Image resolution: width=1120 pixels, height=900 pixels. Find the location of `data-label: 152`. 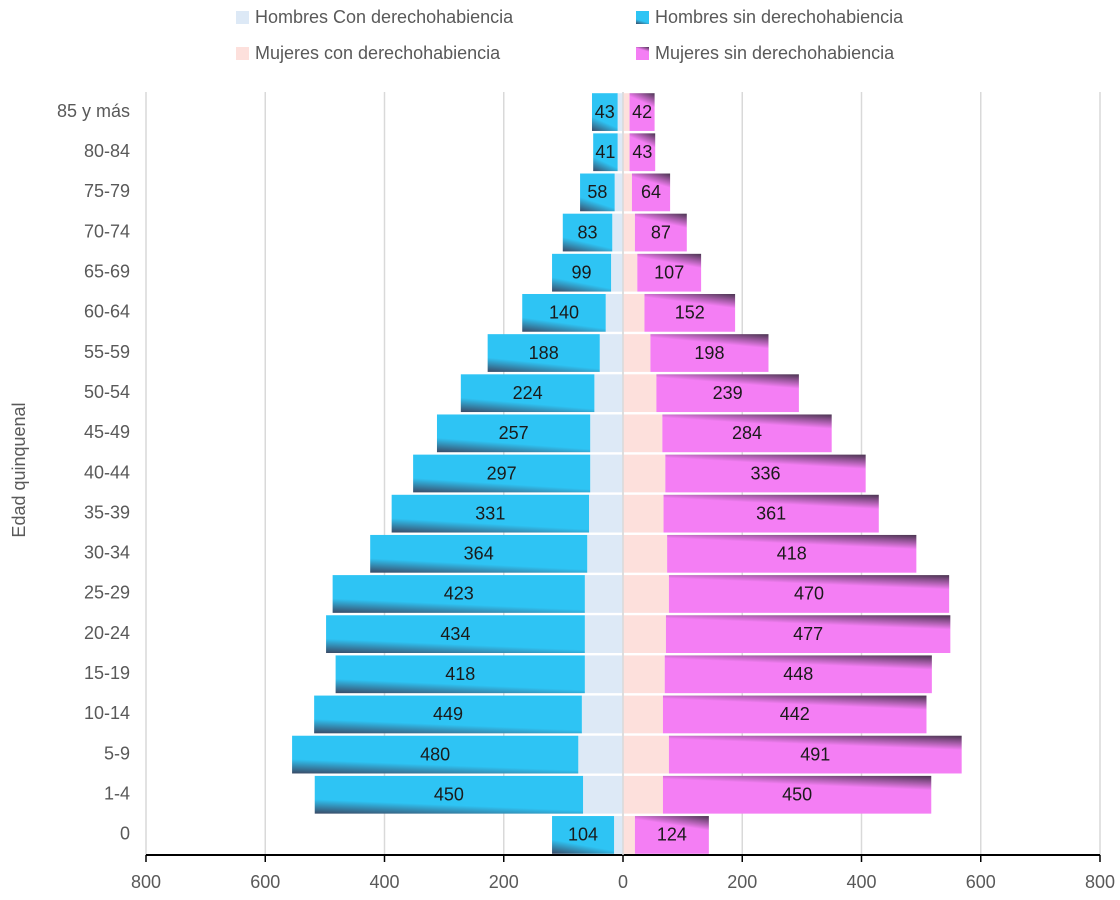

data-label: 152 is located at coordinates (690, 313).